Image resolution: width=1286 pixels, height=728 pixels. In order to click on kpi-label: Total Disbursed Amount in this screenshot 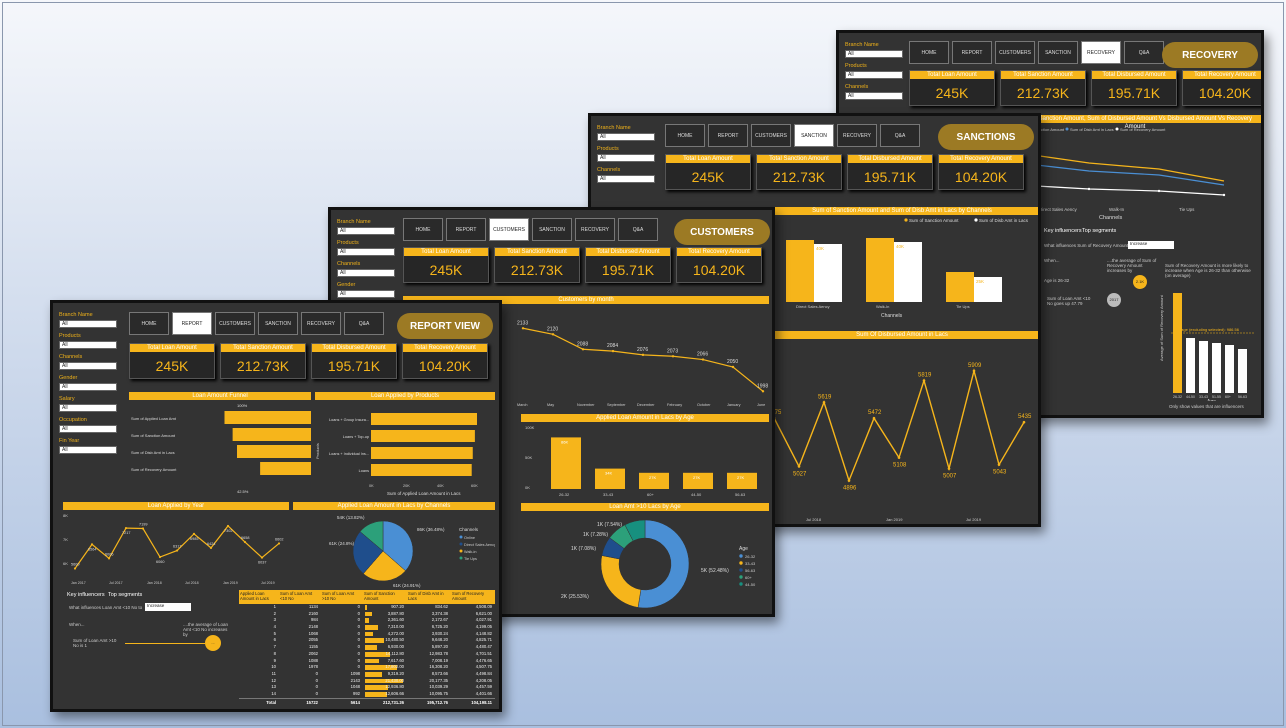, I will do `click(628, 252)`.